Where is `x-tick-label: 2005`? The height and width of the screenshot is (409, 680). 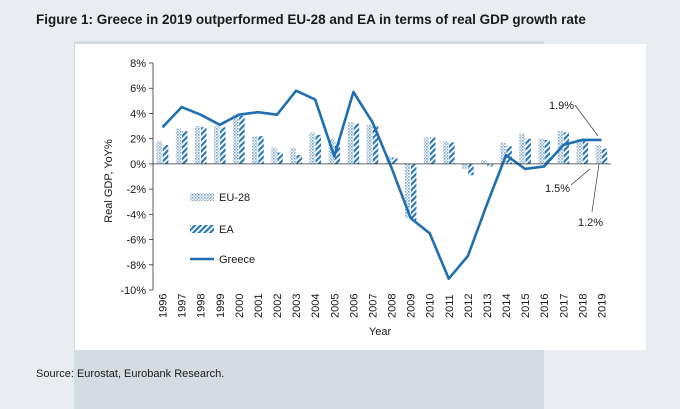
x-tick-label: 2005 is located at coordinates (335, 306).